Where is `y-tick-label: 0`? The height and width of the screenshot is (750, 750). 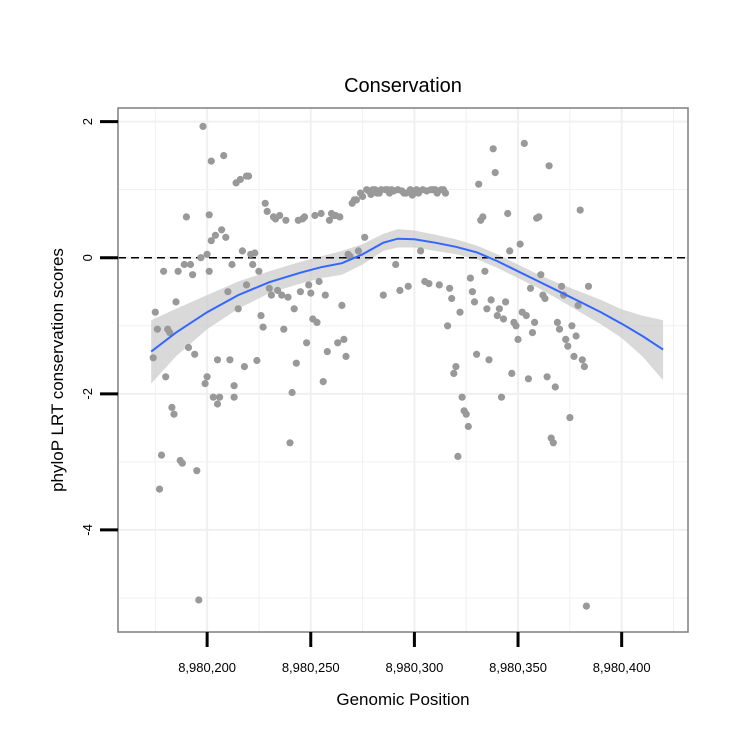 y-tick-label: 0 is located at coordinates (87, 257).